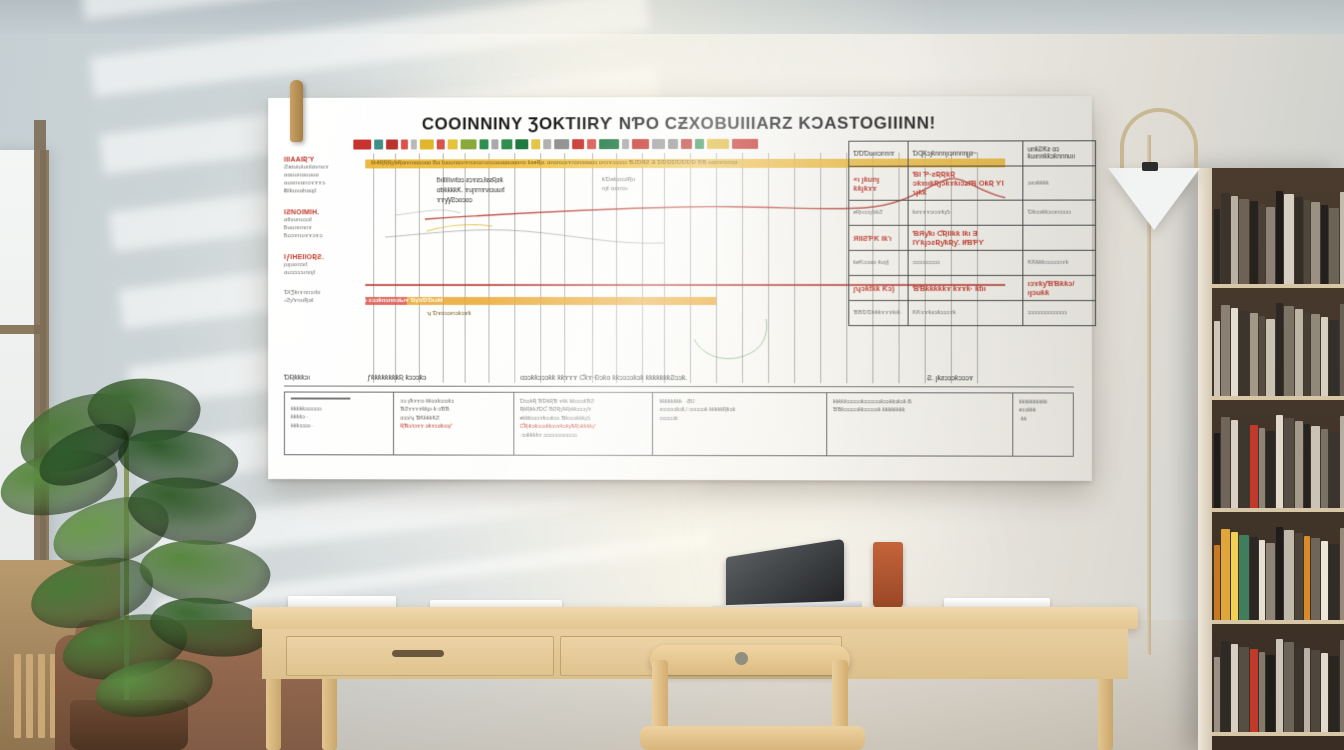  I want to click on footer-cell-5-line-2: ·ƙƙ, so click(1023, 419).